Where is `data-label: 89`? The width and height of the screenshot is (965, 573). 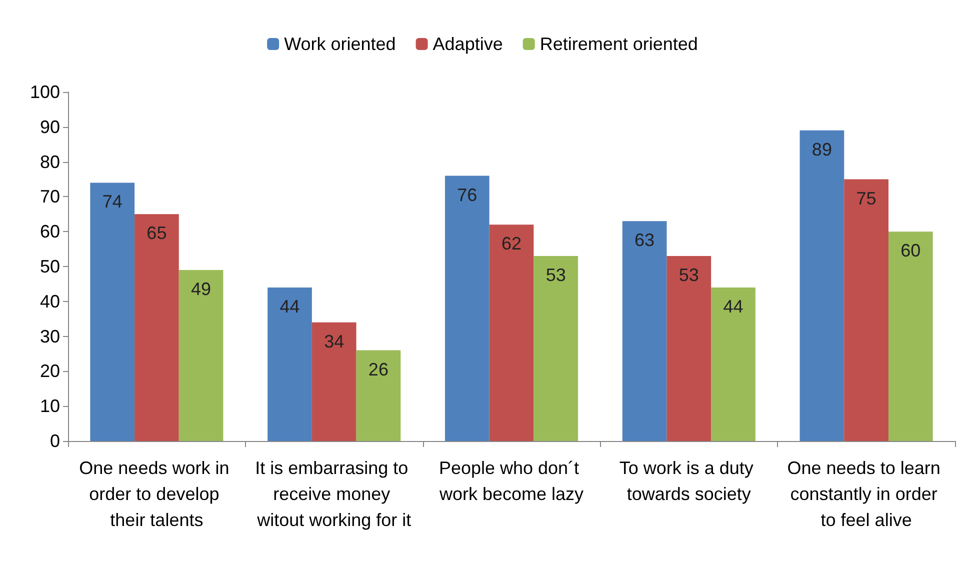
data-label: 89 is located at coordinates (822, 149).